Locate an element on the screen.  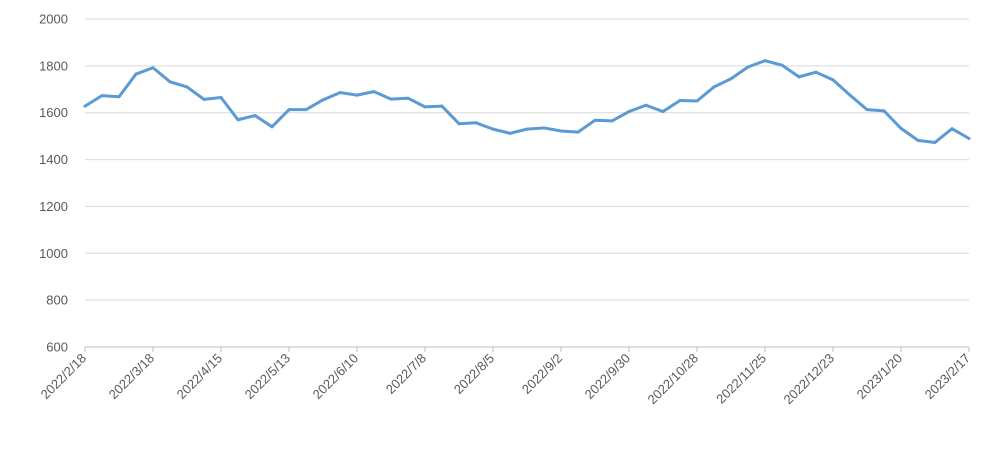
x-tick-label: 2022/6/10 is located at coordinates (336, 377).